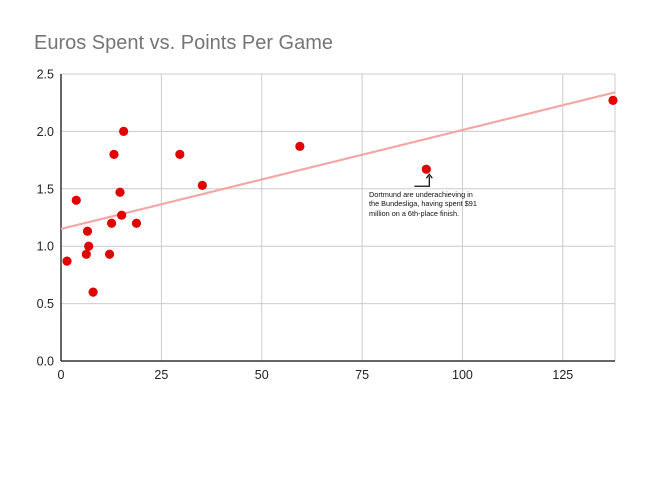 This screenshot has width=650, height=487. Describe the element at coordinates (184, 43) in the screenshot. I see `chart-title: Euros Spent vs. Points Per Game` at that location.